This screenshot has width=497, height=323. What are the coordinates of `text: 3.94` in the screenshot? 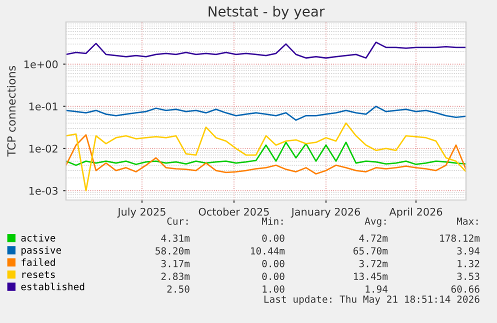 It's located at (468, 251).